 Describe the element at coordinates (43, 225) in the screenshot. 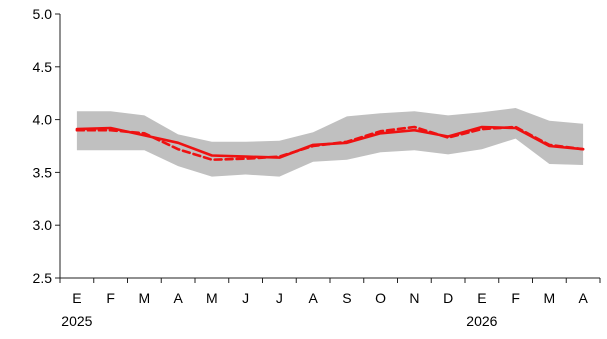

I see `y-tick-label: 3.0` at that location.